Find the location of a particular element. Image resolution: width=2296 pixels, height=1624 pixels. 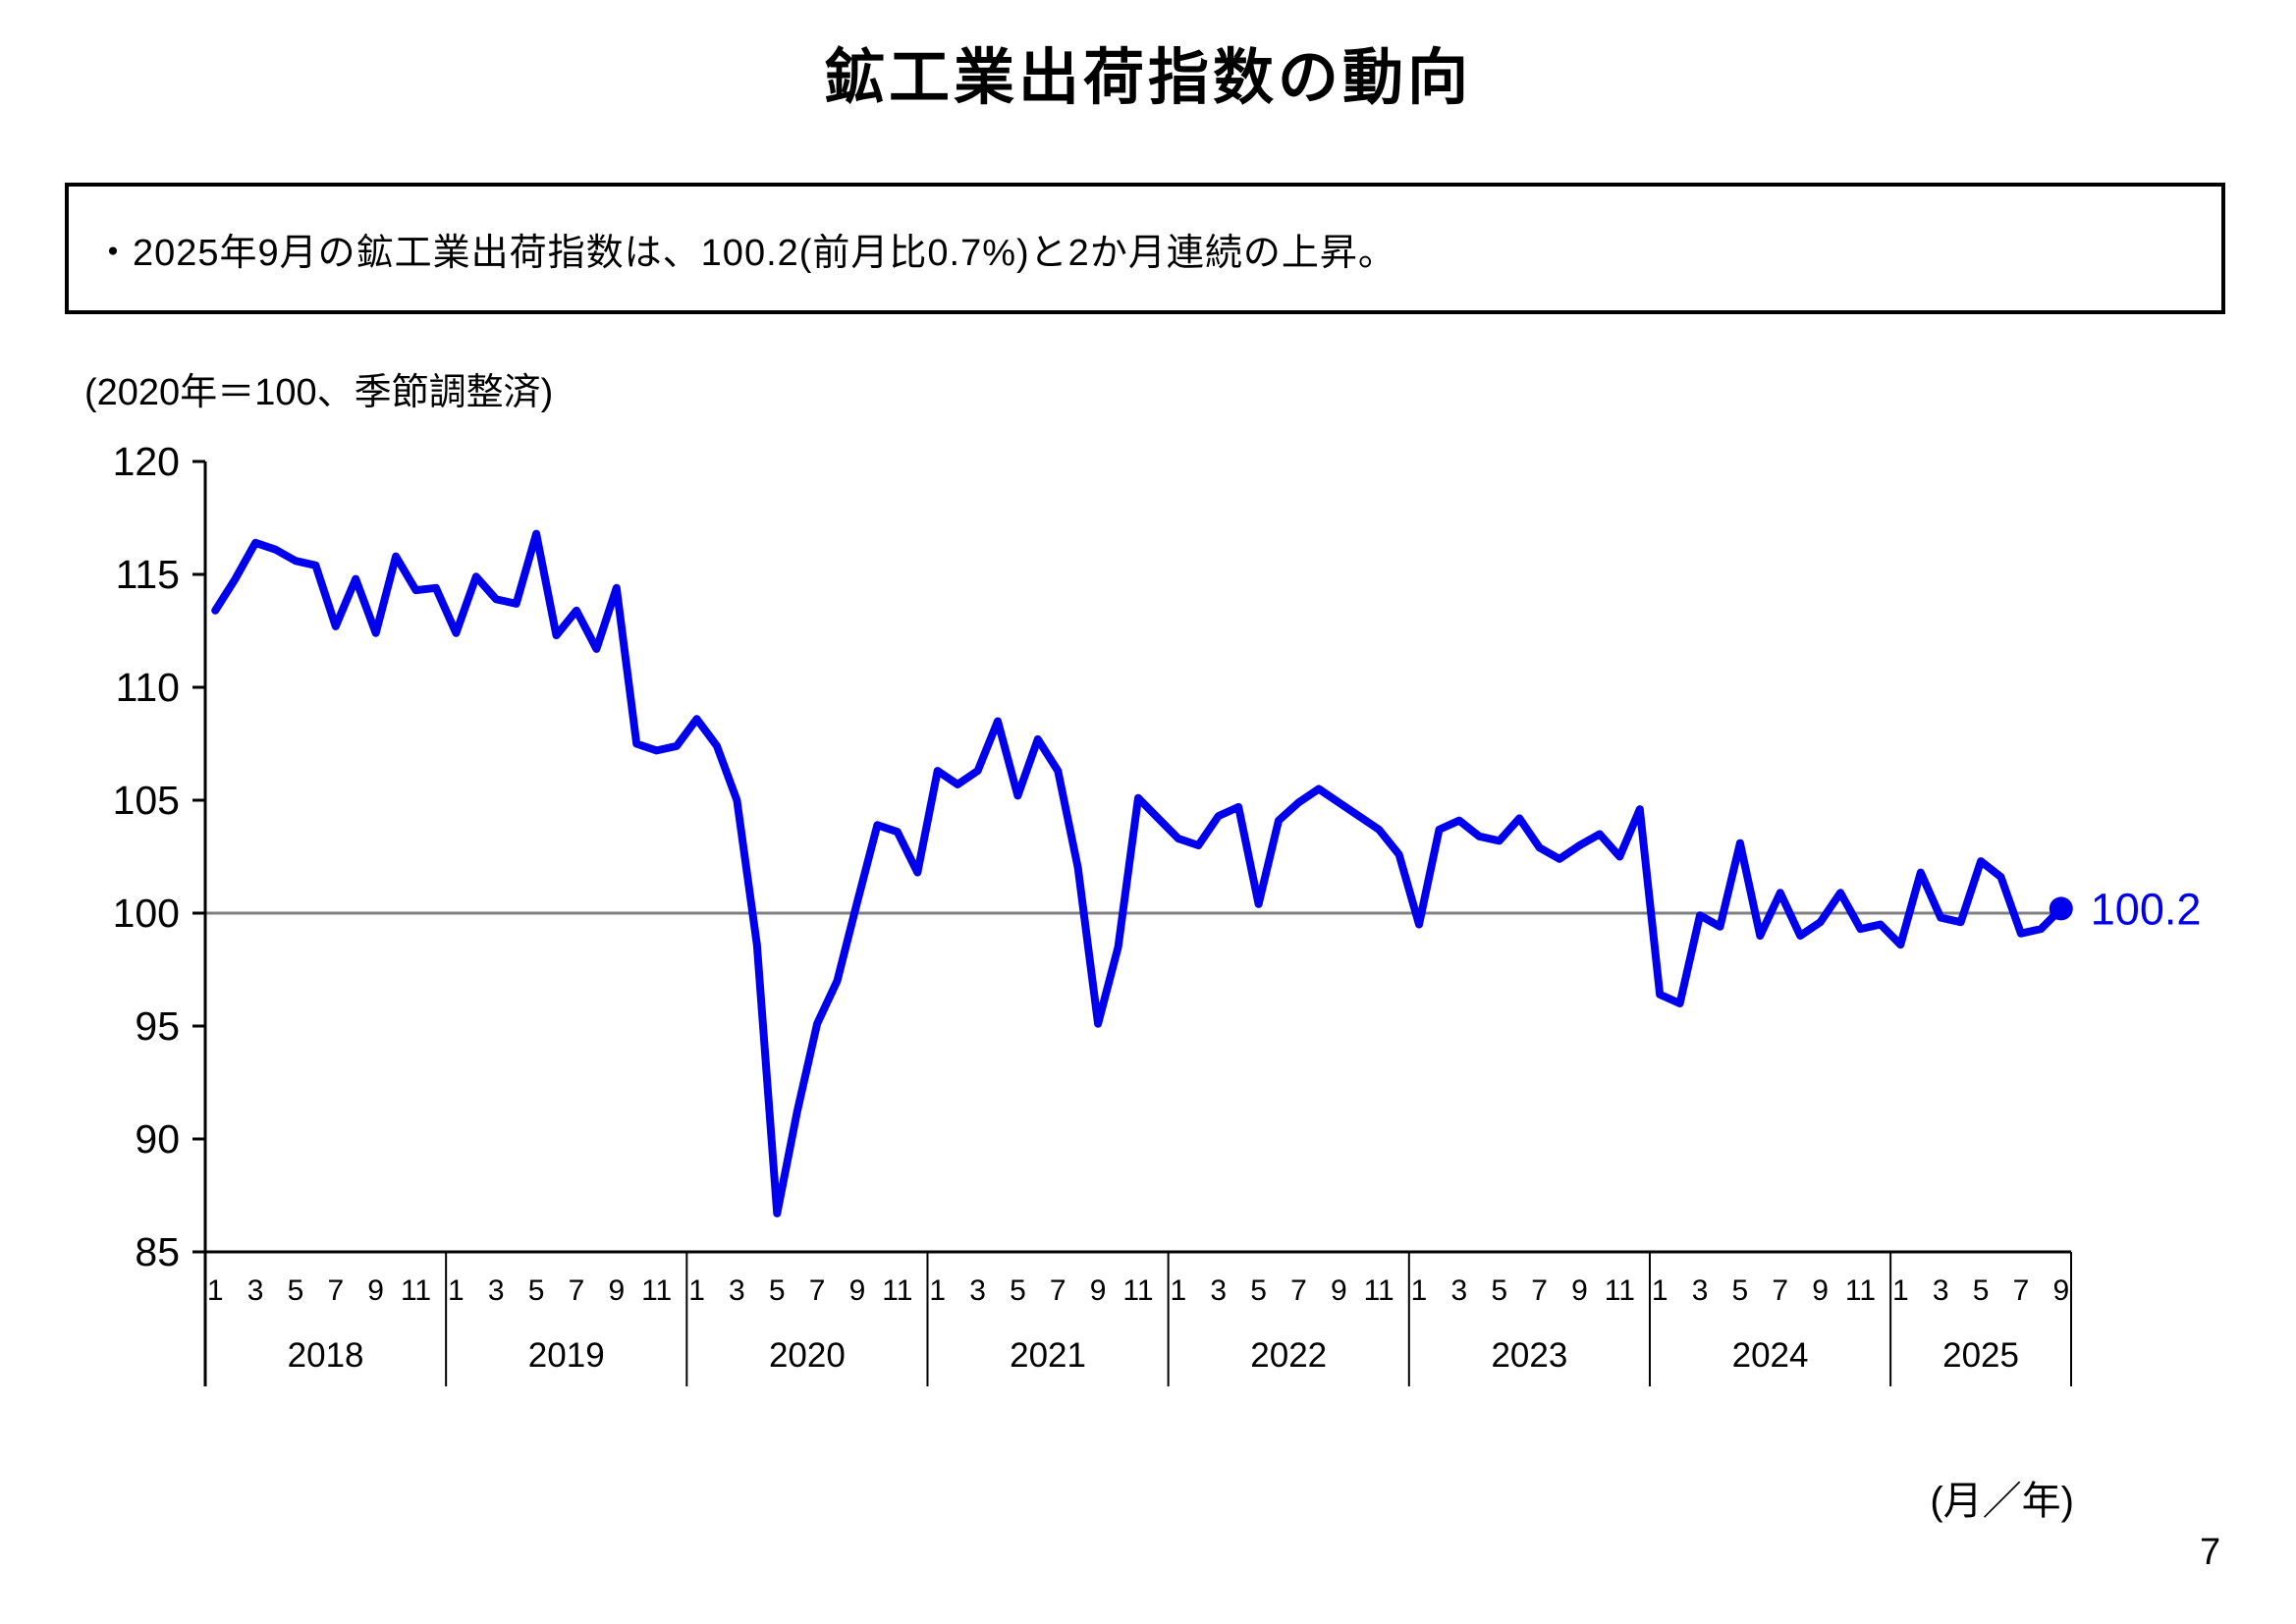

y-tick-label: 110 is located at coordinates (148, 687).